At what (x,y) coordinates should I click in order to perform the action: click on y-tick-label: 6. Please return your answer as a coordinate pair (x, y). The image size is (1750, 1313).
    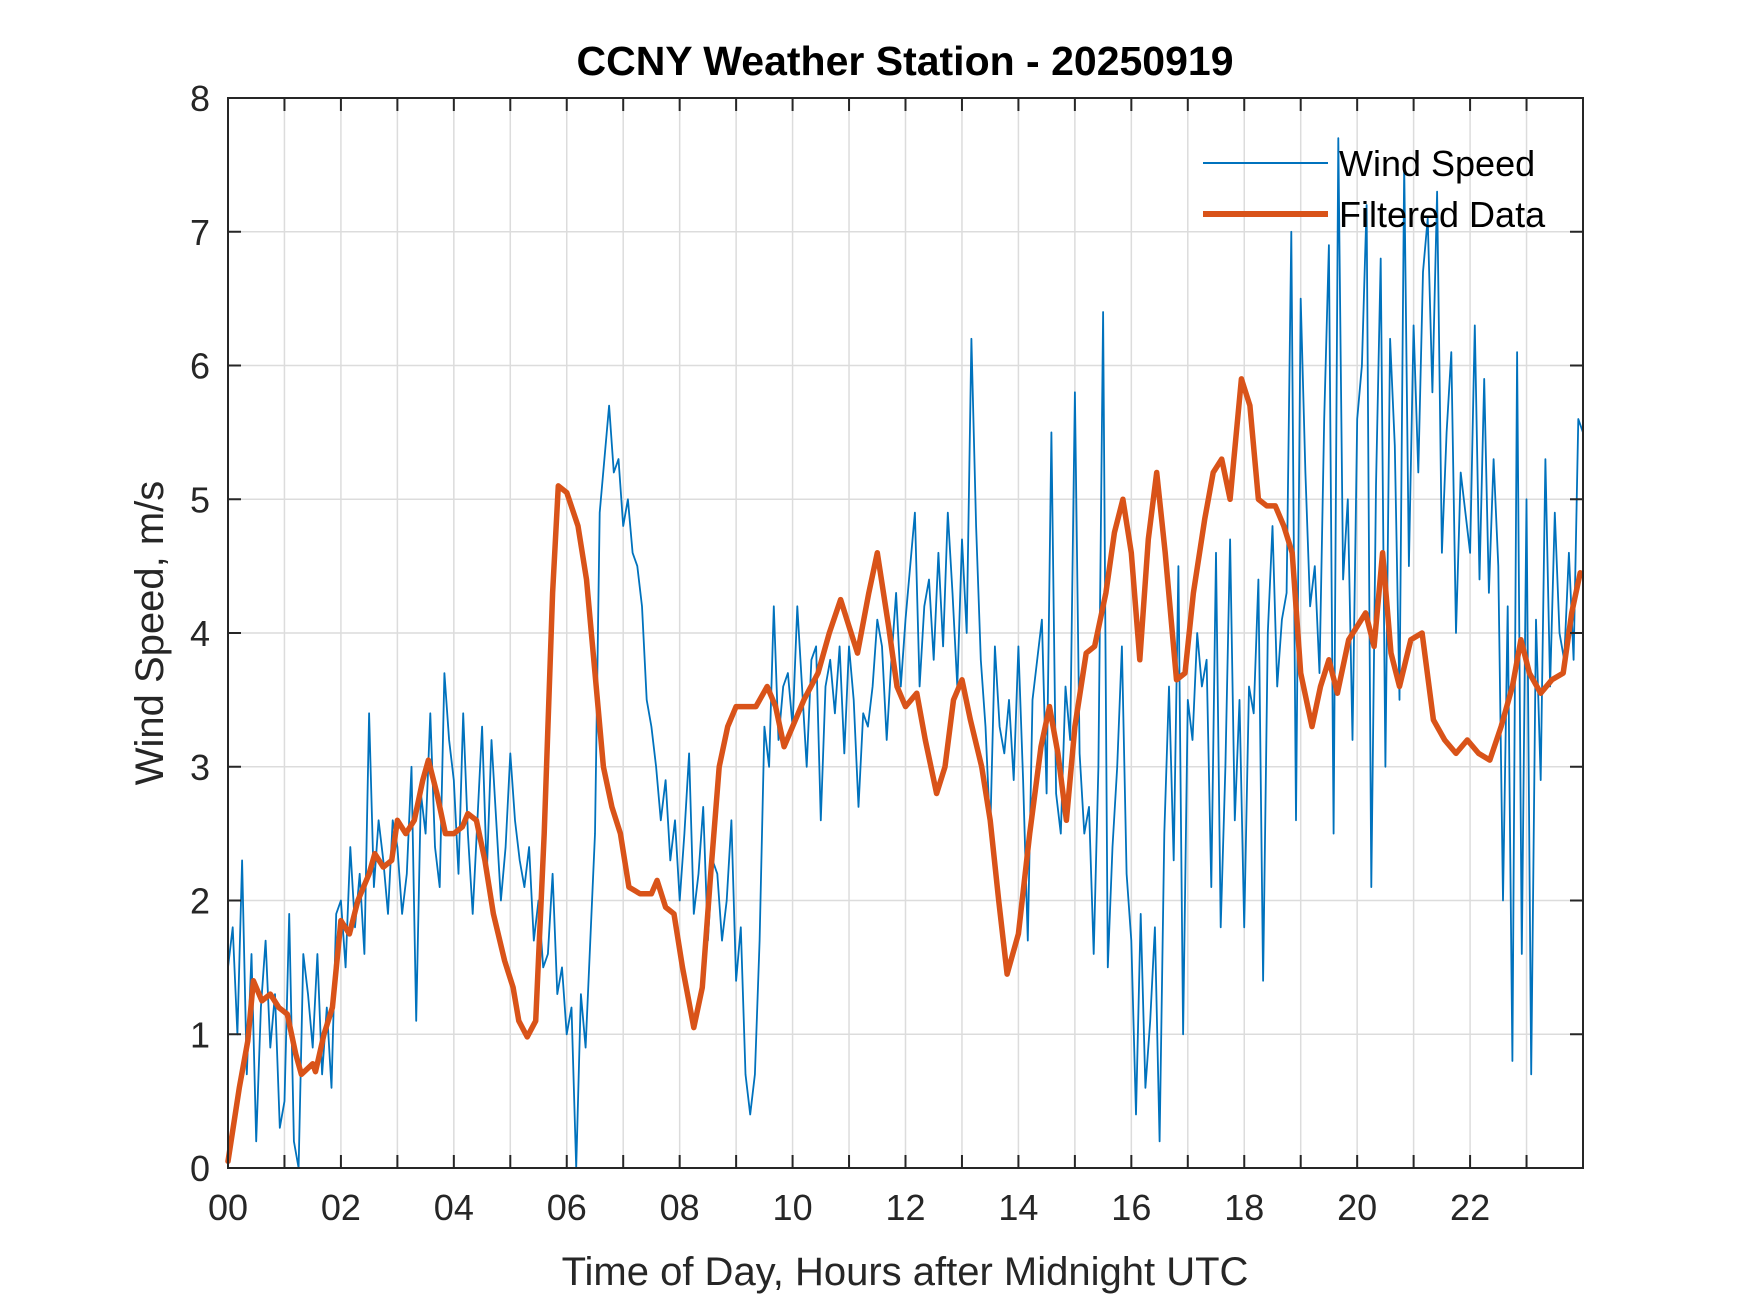
    Looking at the image, I should click on (200, 366).